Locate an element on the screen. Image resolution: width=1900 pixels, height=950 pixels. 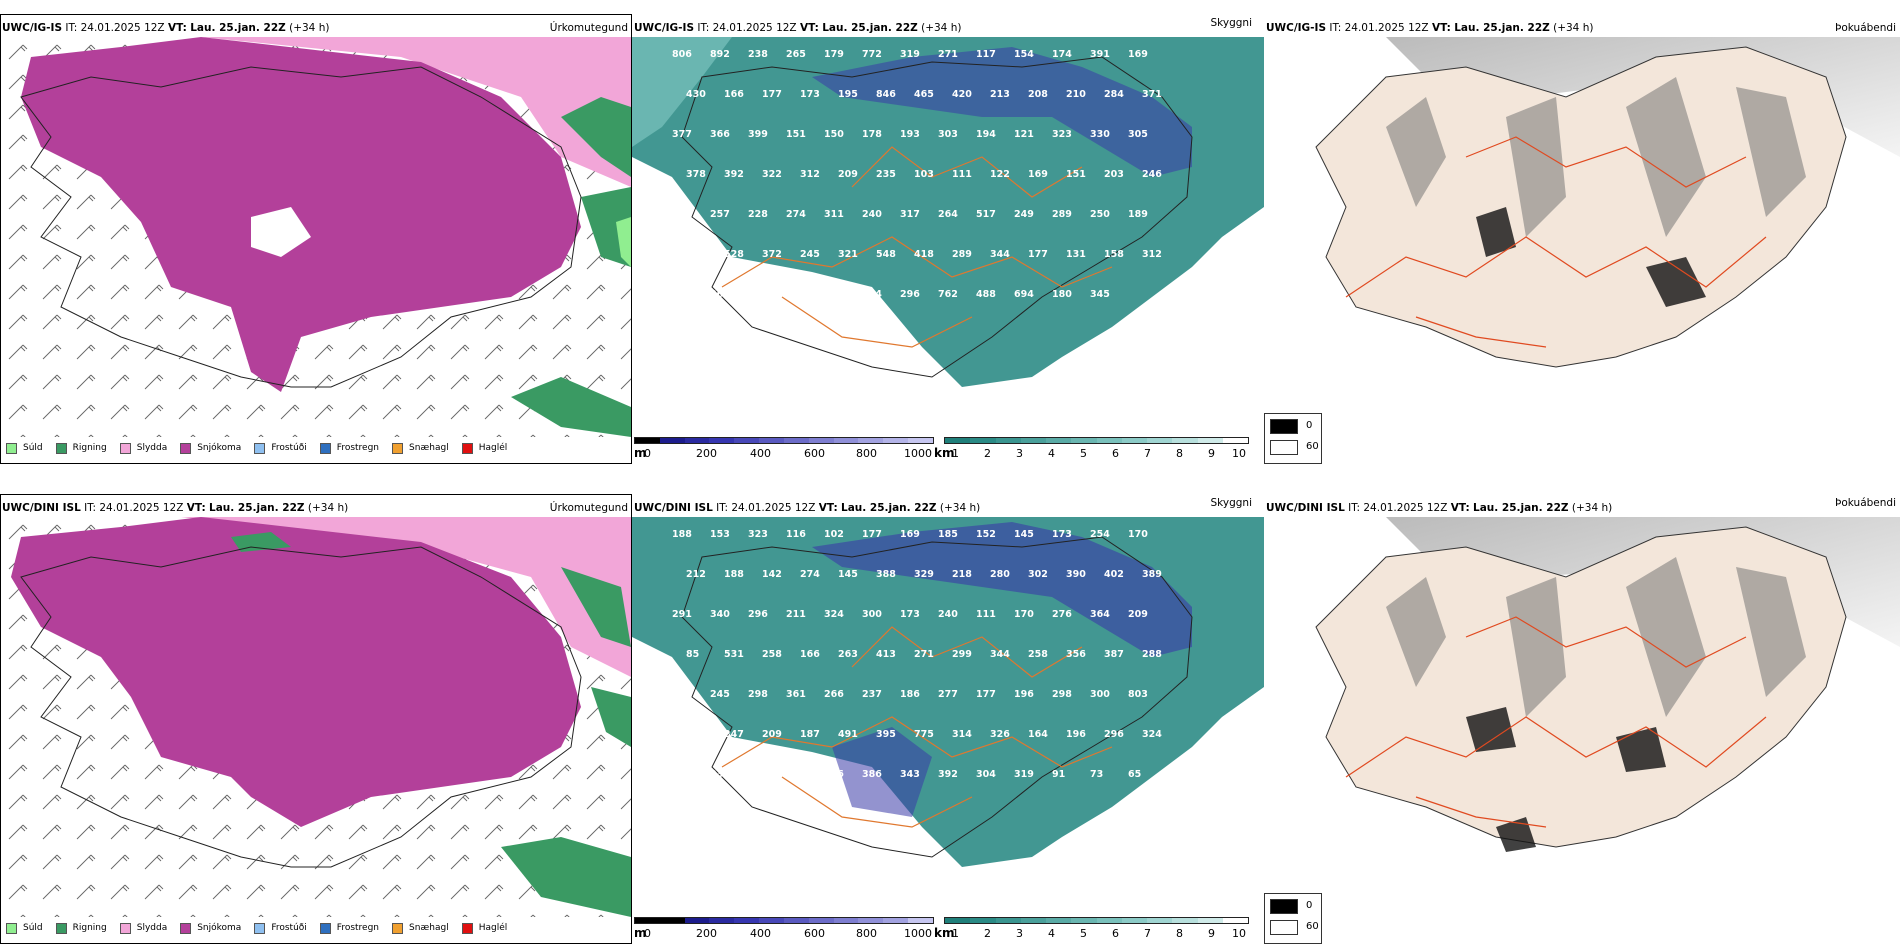
visibility-tick: 10 is located at coordinates (1239, 933).